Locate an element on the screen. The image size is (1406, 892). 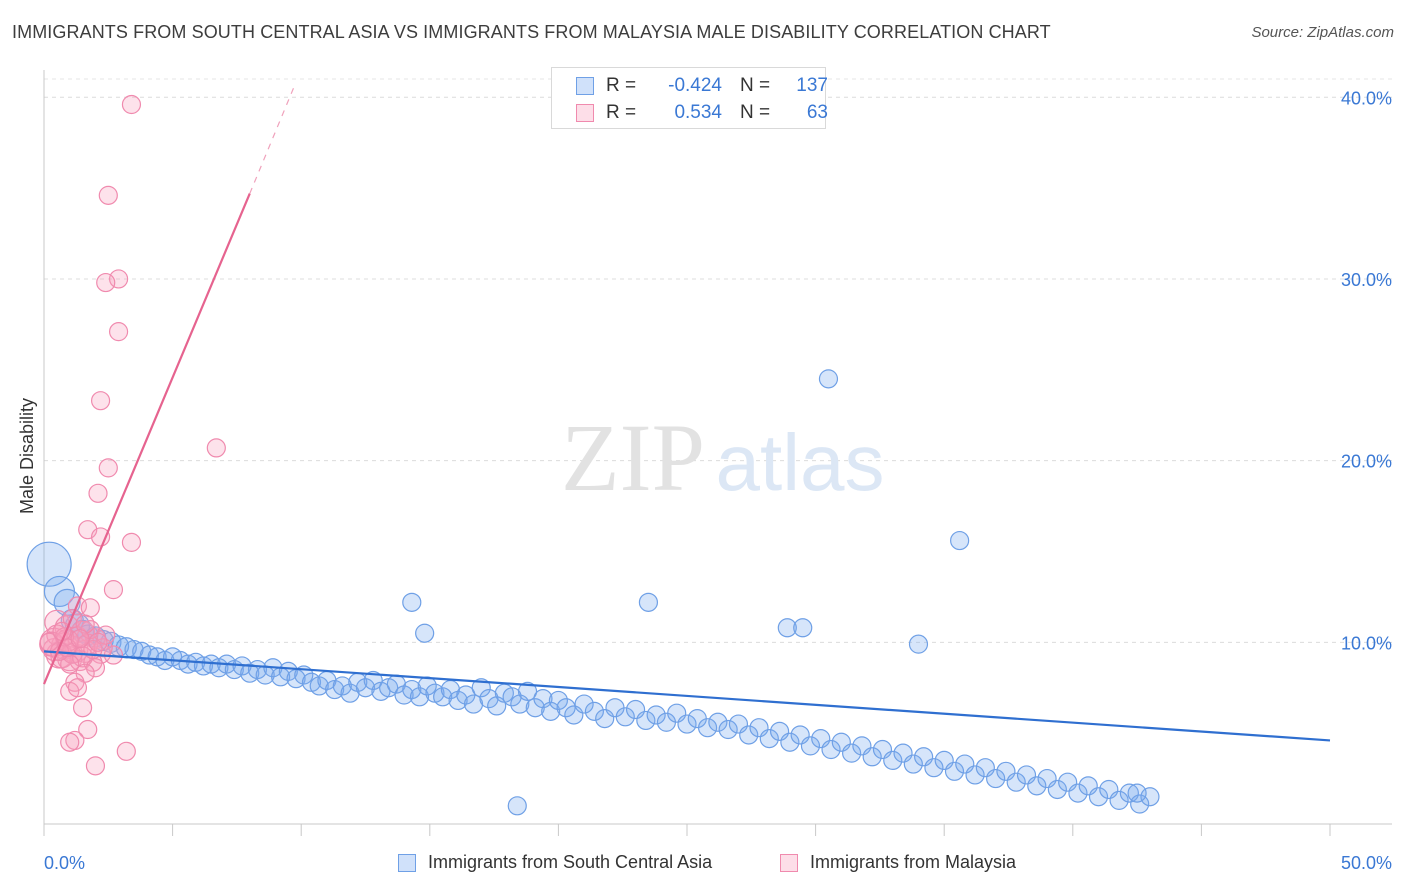
watermark: ZIP atlas is located at coordinates (722, 457).